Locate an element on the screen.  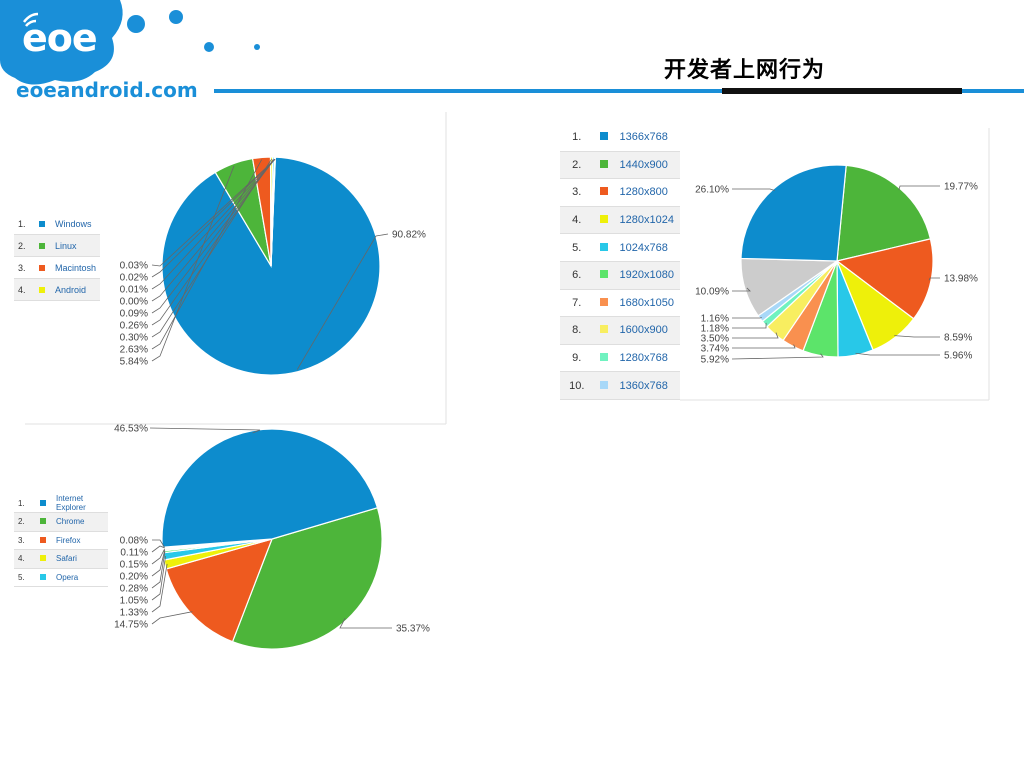
slice-label: 1.05% is located at coordinates (134, 601).